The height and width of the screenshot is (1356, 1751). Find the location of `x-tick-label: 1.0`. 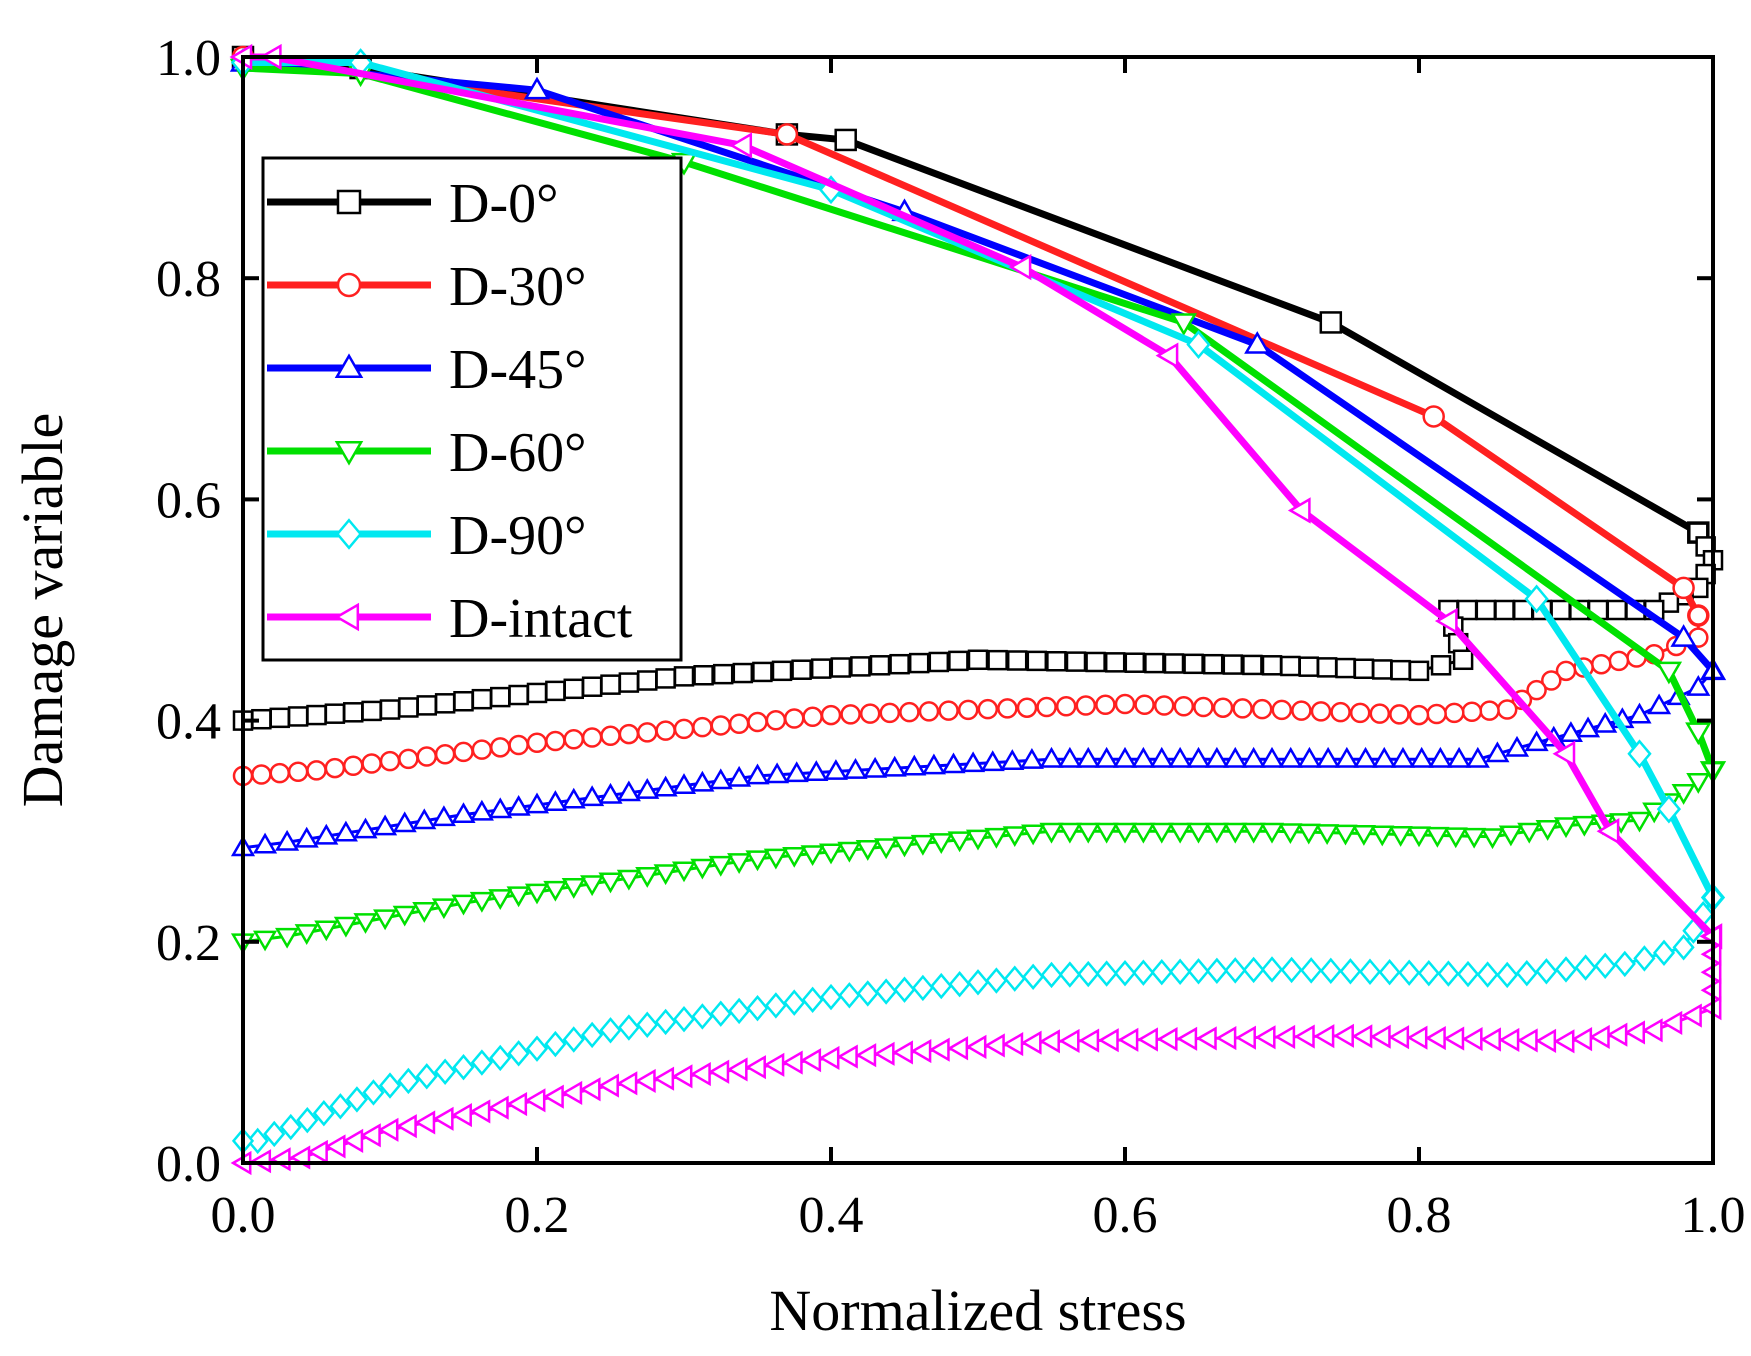

x-tick-label: 1.0 is located at coordinates (1713, 1215).